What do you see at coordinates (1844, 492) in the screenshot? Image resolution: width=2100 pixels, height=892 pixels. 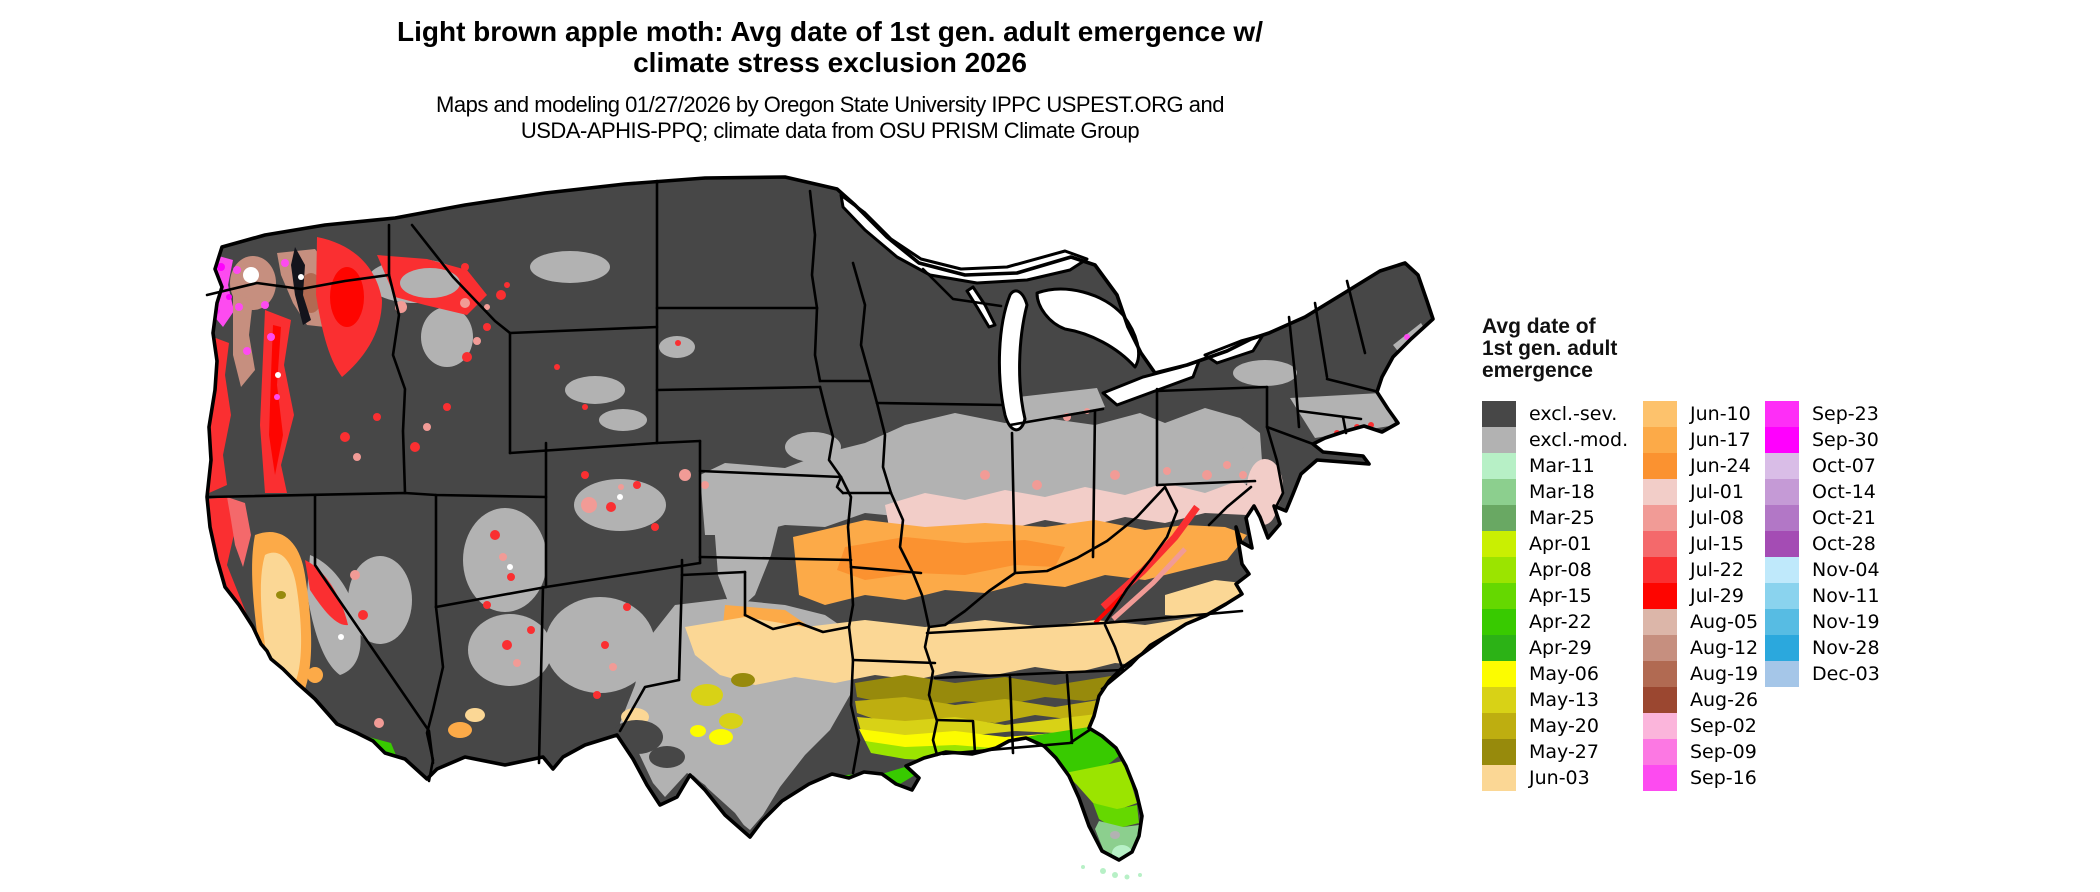 I see `legend-label: Oct-14` at bounding box center [1844, 492].